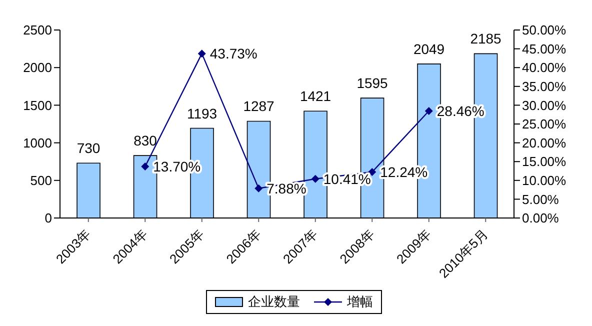  What do you see at coordinates (259, 106) in the screenshot?
I see `data-label: 1287` at bounding box center [259, 106].